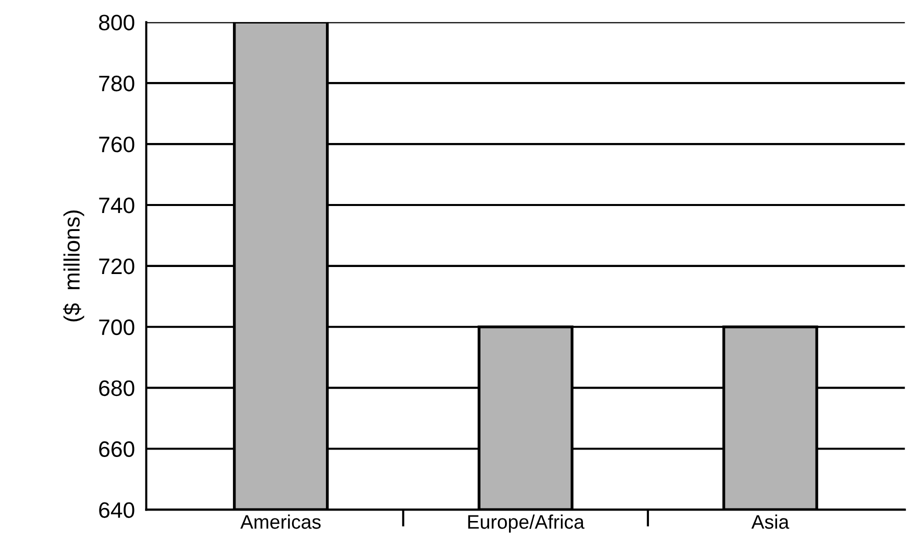 This screenshot has width=914, height=554. I want to click on y-tick-label: 780, so click(116, 84).